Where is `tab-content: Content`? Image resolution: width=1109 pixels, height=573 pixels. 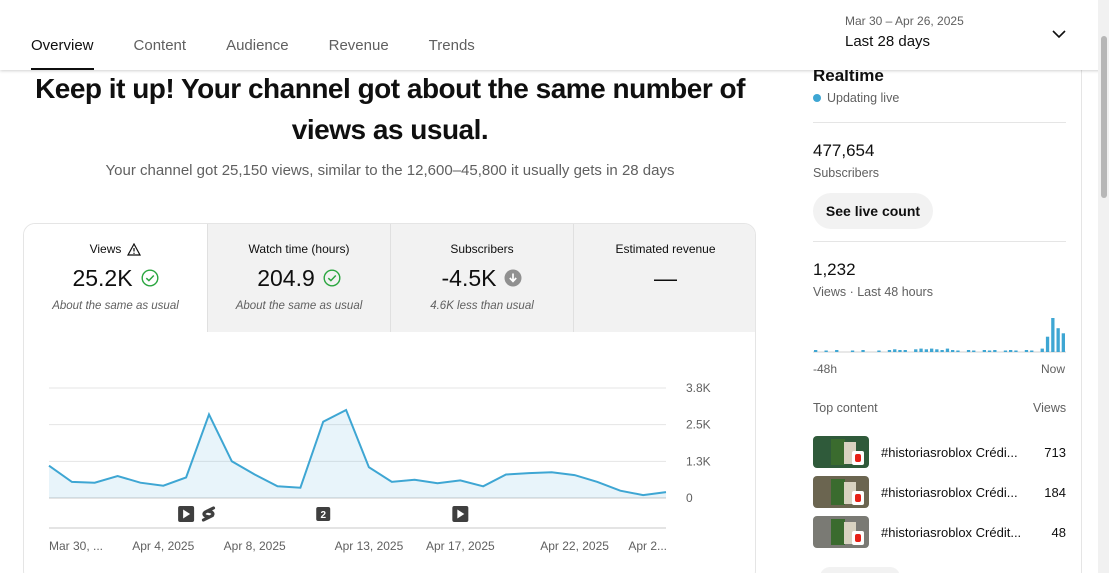 tab-content: Content is located at coordinates (160, 45).